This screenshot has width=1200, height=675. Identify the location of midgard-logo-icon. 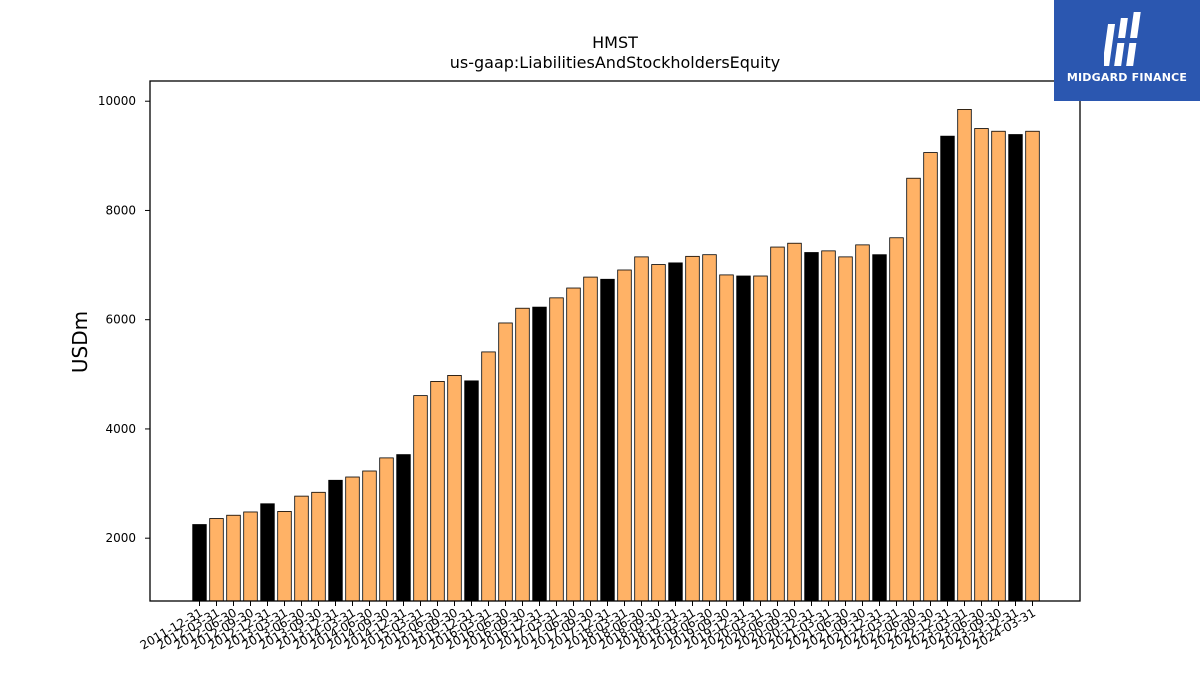
(1122, 39).